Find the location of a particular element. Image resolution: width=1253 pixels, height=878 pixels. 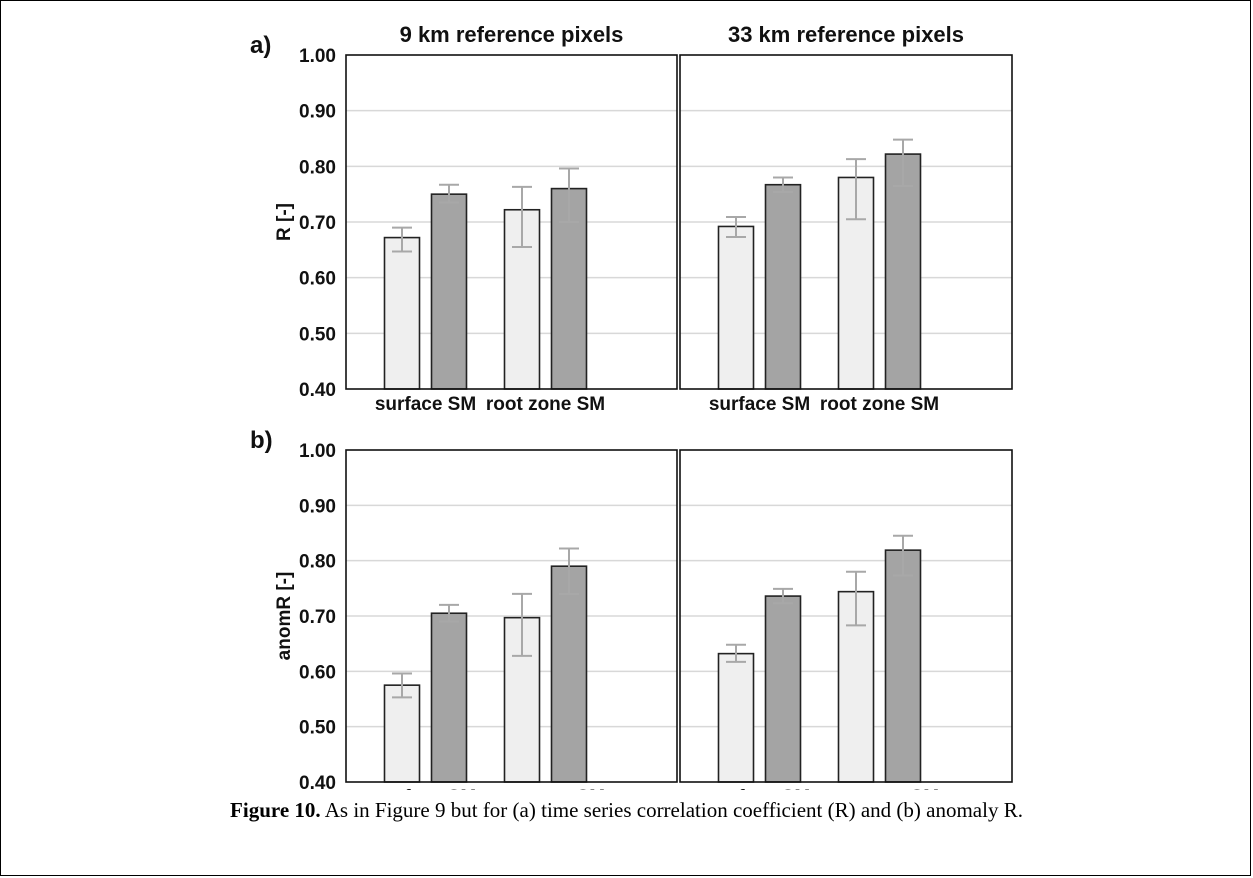

y-axis-label: R [-] is located at coordinates (284, 222).